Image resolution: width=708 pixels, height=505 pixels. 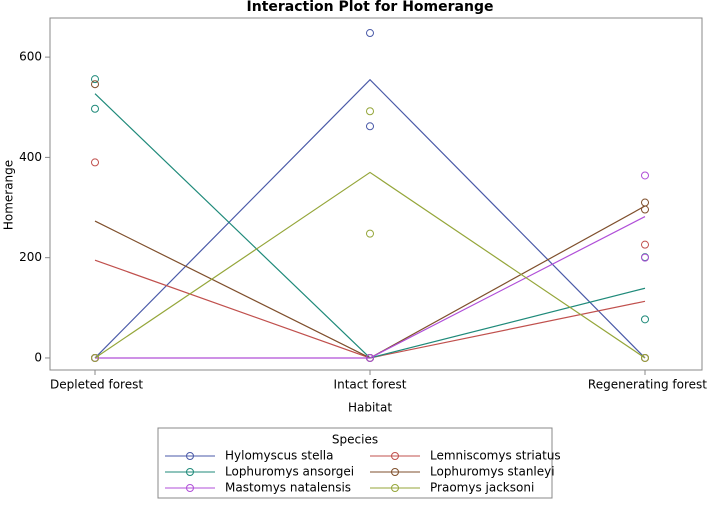 I want to click on x-tick-label: Depleted forest, so click(x=96, y=385).